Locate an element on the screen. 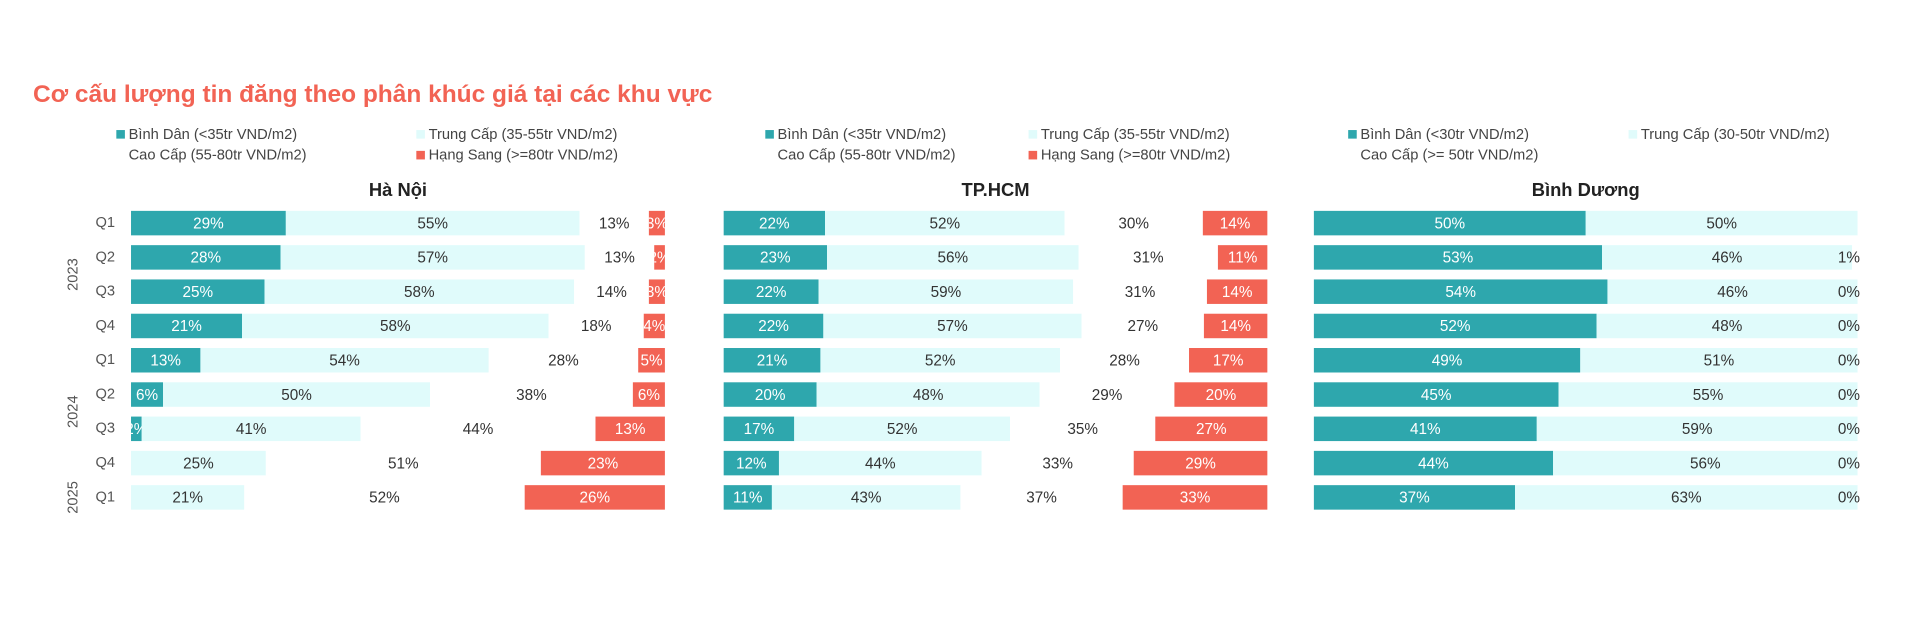 This screenshot has width=1920, height=625. data-label: 48% is located at coordinates (928, 395).